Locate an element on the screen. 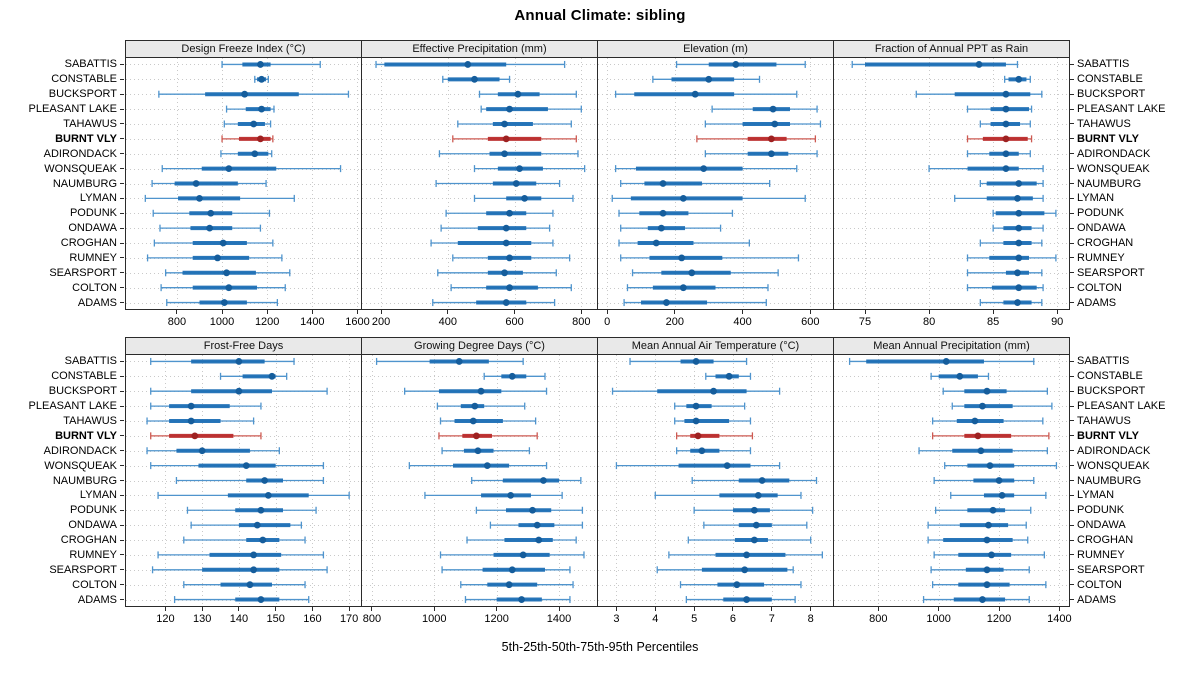 This screenshot has height=675, width=1200. site-label-left: SABATTIS is located at coordinates (90, 64).